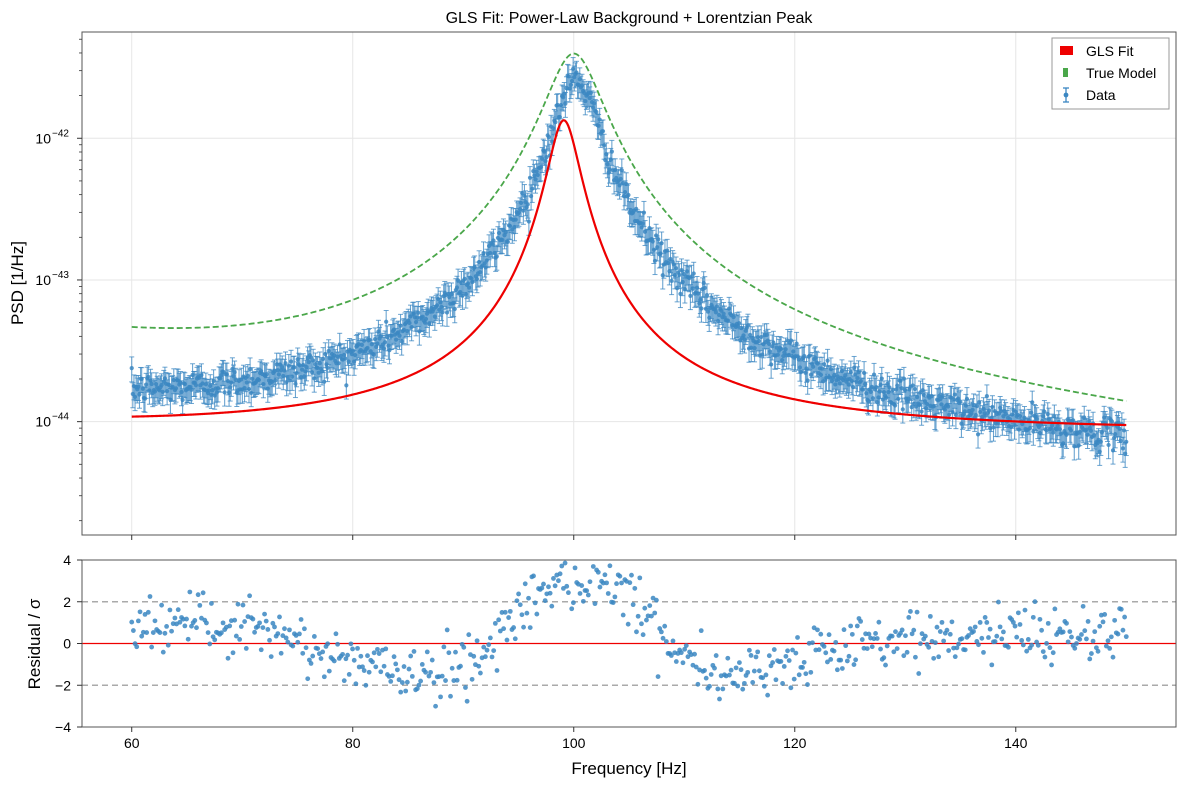 The image size is (1187, 787). What do you see at coordinates (67, 602) in the screenshot?
I see `residual-y-tick-label: 2` at bounding box center [67, 602].